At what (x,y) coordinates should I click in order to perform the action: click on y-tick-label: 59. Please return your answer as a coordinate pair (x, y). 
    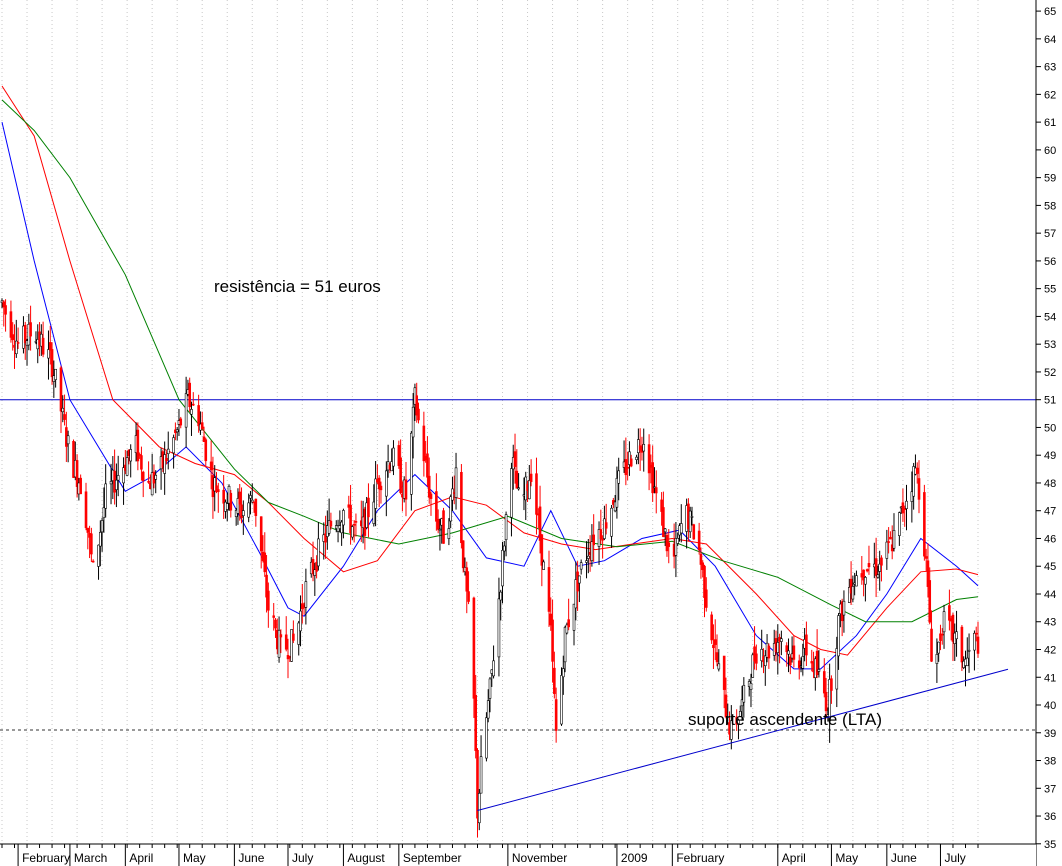
    Looking at the image, I should click on (1050, 179).